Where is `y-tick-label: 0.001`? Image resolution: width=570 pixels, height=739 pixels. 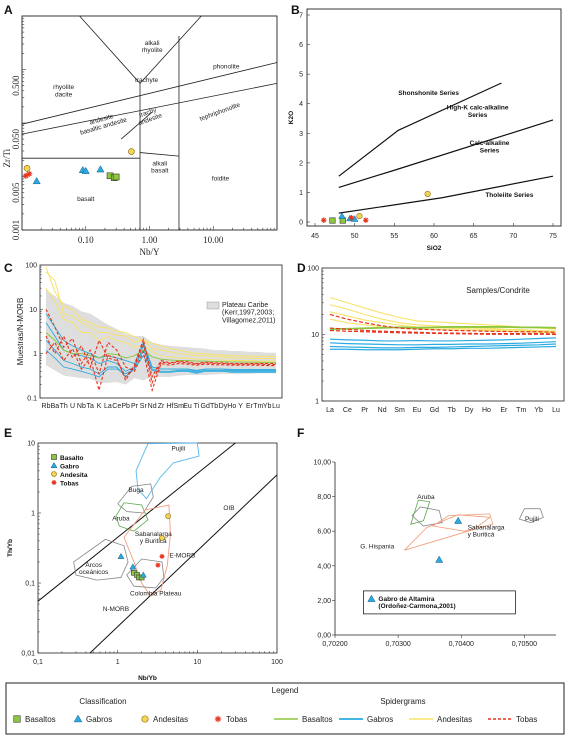 y-tick-label: 0.001 is located at coordinates (16, 230).